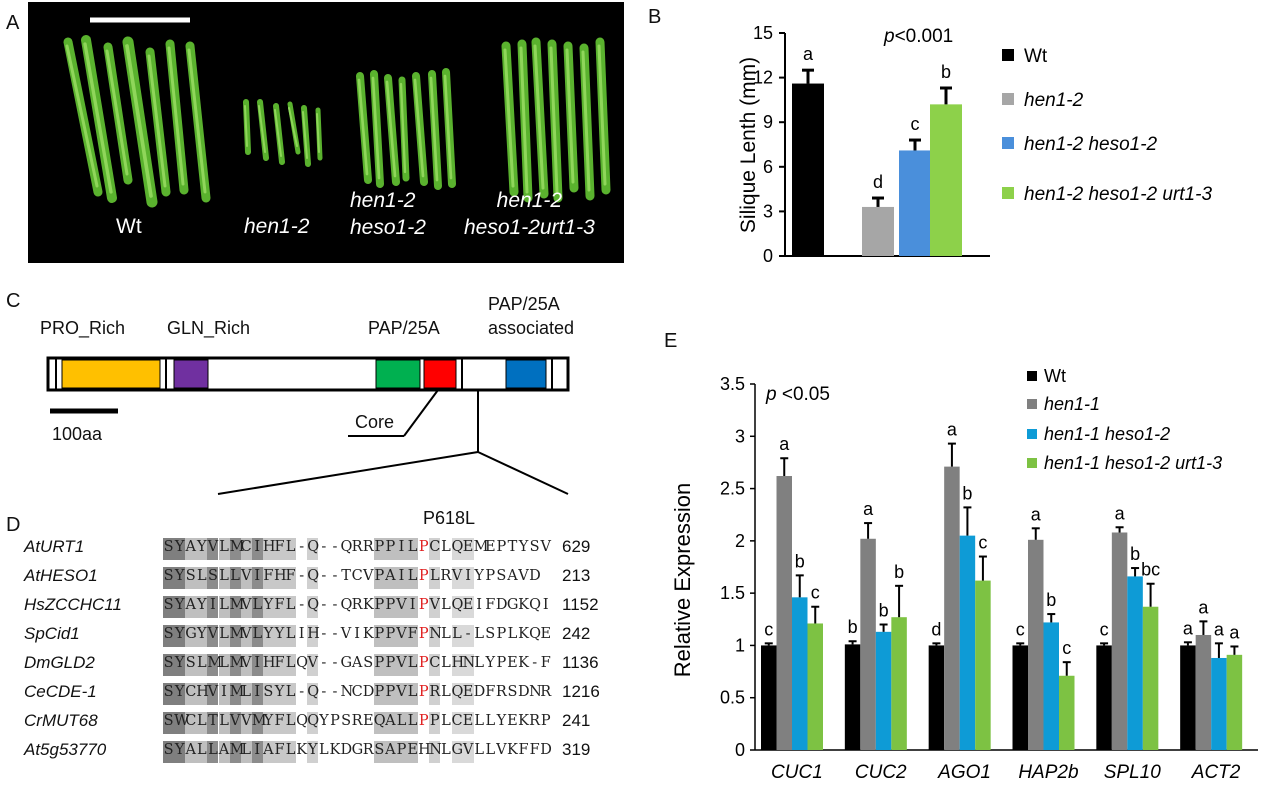  Describe the element at coordinates (61, 575) in the screenshot. I see `sequence-name: AtHESO1` at that location.